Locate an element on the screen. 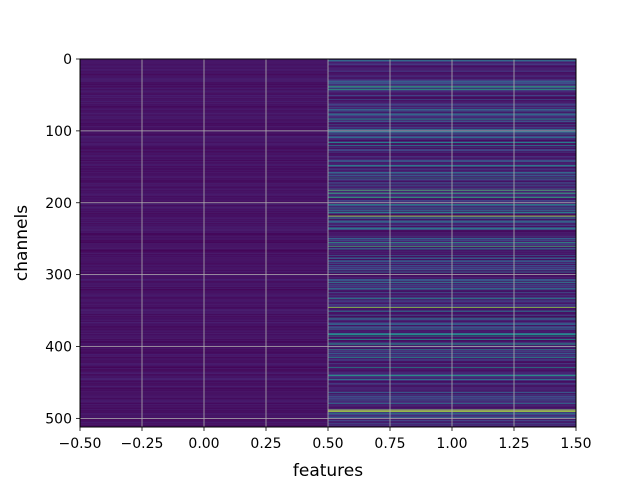 This screenshot has width=640, height=480. x-tick-label-3: 0.25 is located at coordinates (265, 444).